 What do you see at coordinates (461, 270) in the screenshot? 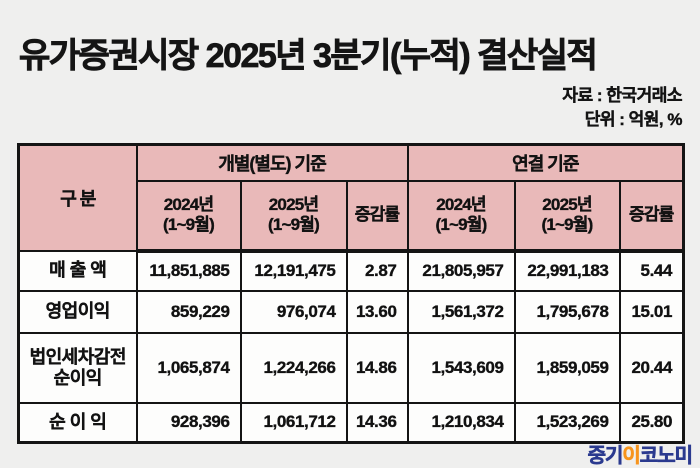
I see `cell-value: 21,805,957` at bounding box center [461, 270].